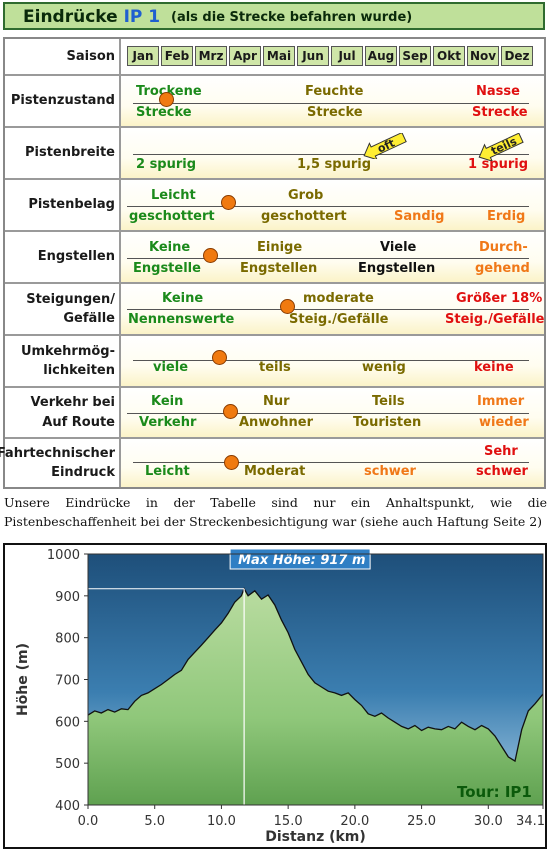 Image resolution: width=550 pixels, height=853 pixels. Describe the element at coordinates (211, 56) in the screenshot. I see `month-mrz: Mrz` at that location.